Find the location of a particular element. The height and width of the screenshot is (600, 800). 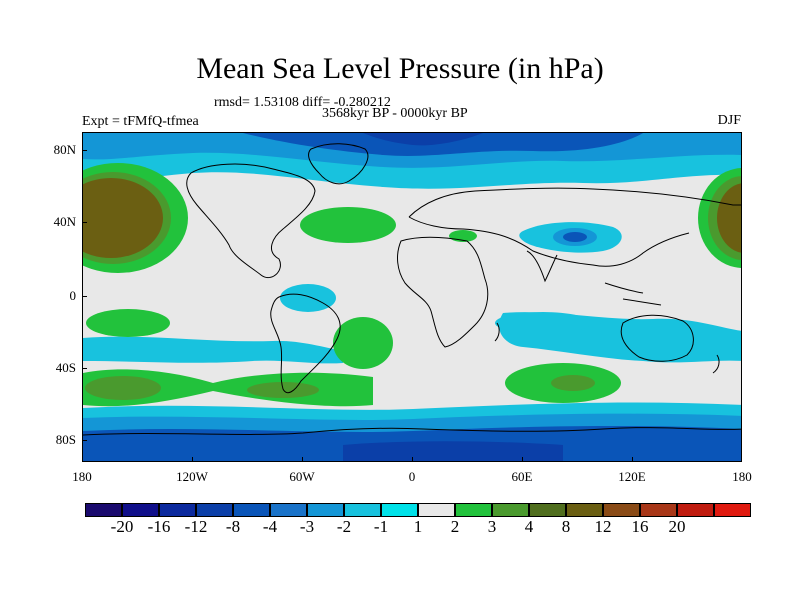

coastline-indonesia is located at coordinates (633, 294).